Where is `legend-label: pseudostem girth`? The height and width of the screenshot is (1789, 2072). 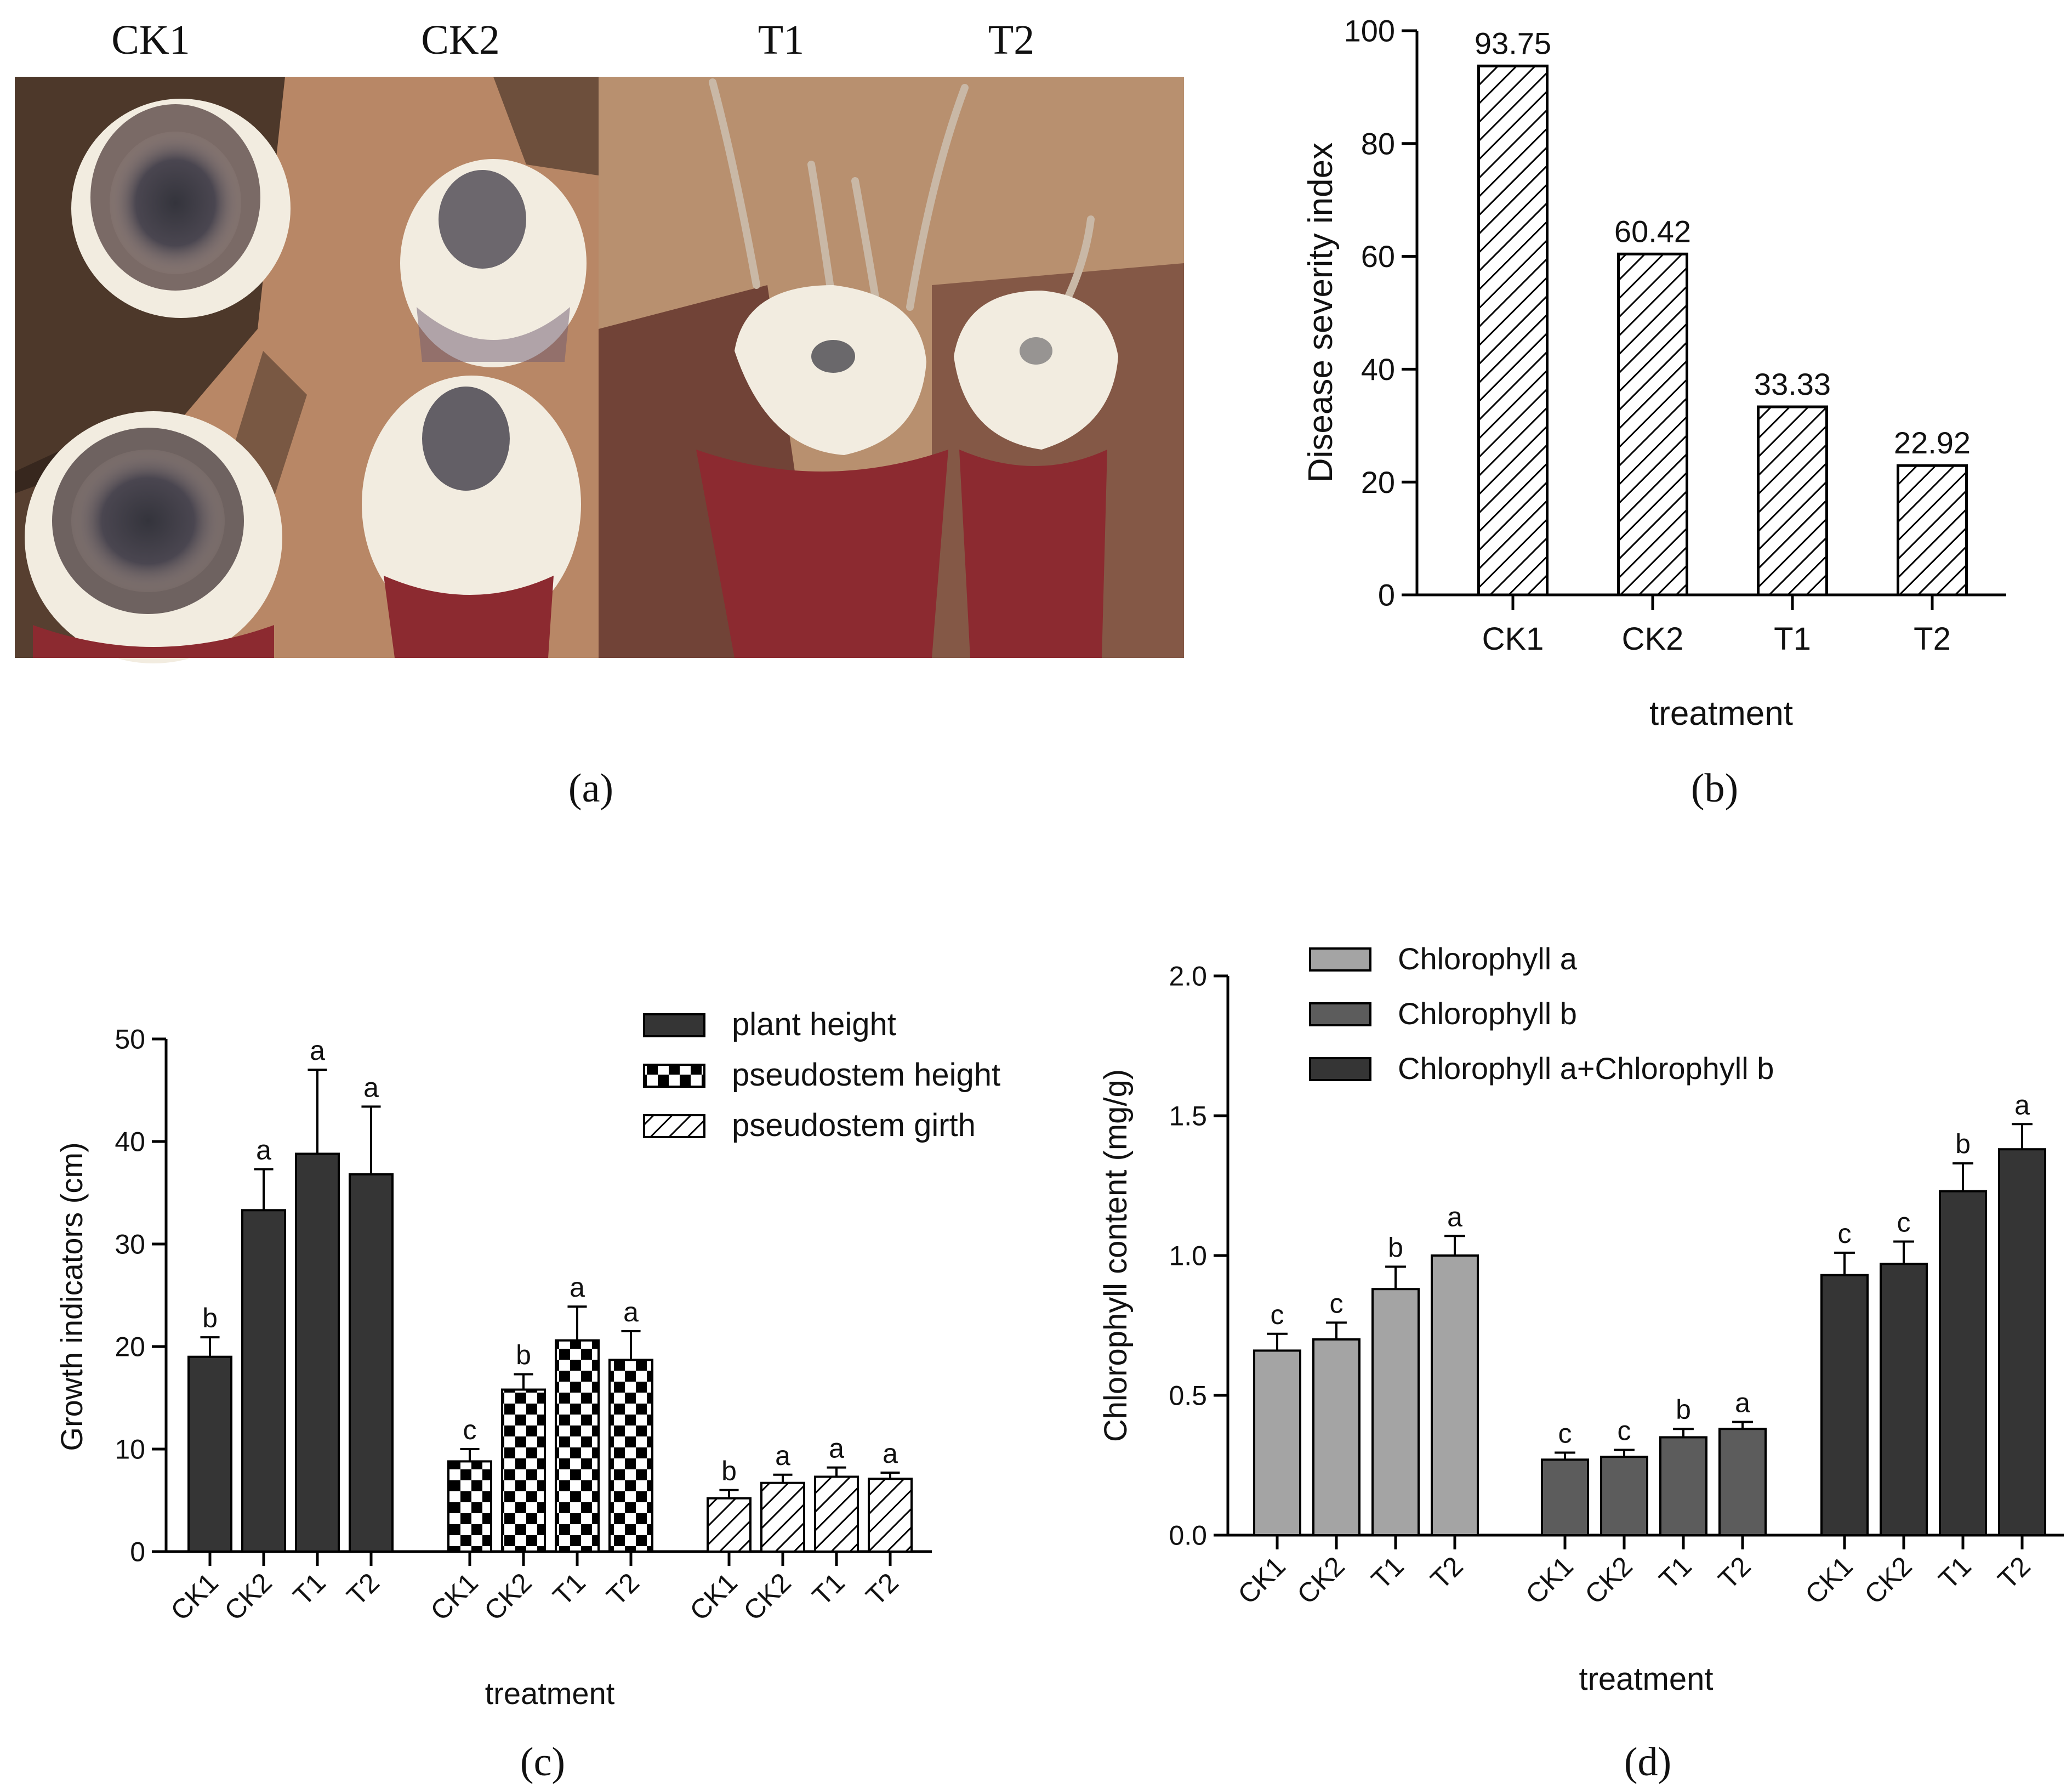 legend-label: pseudostem girth is located at coordinates (854, 1125).